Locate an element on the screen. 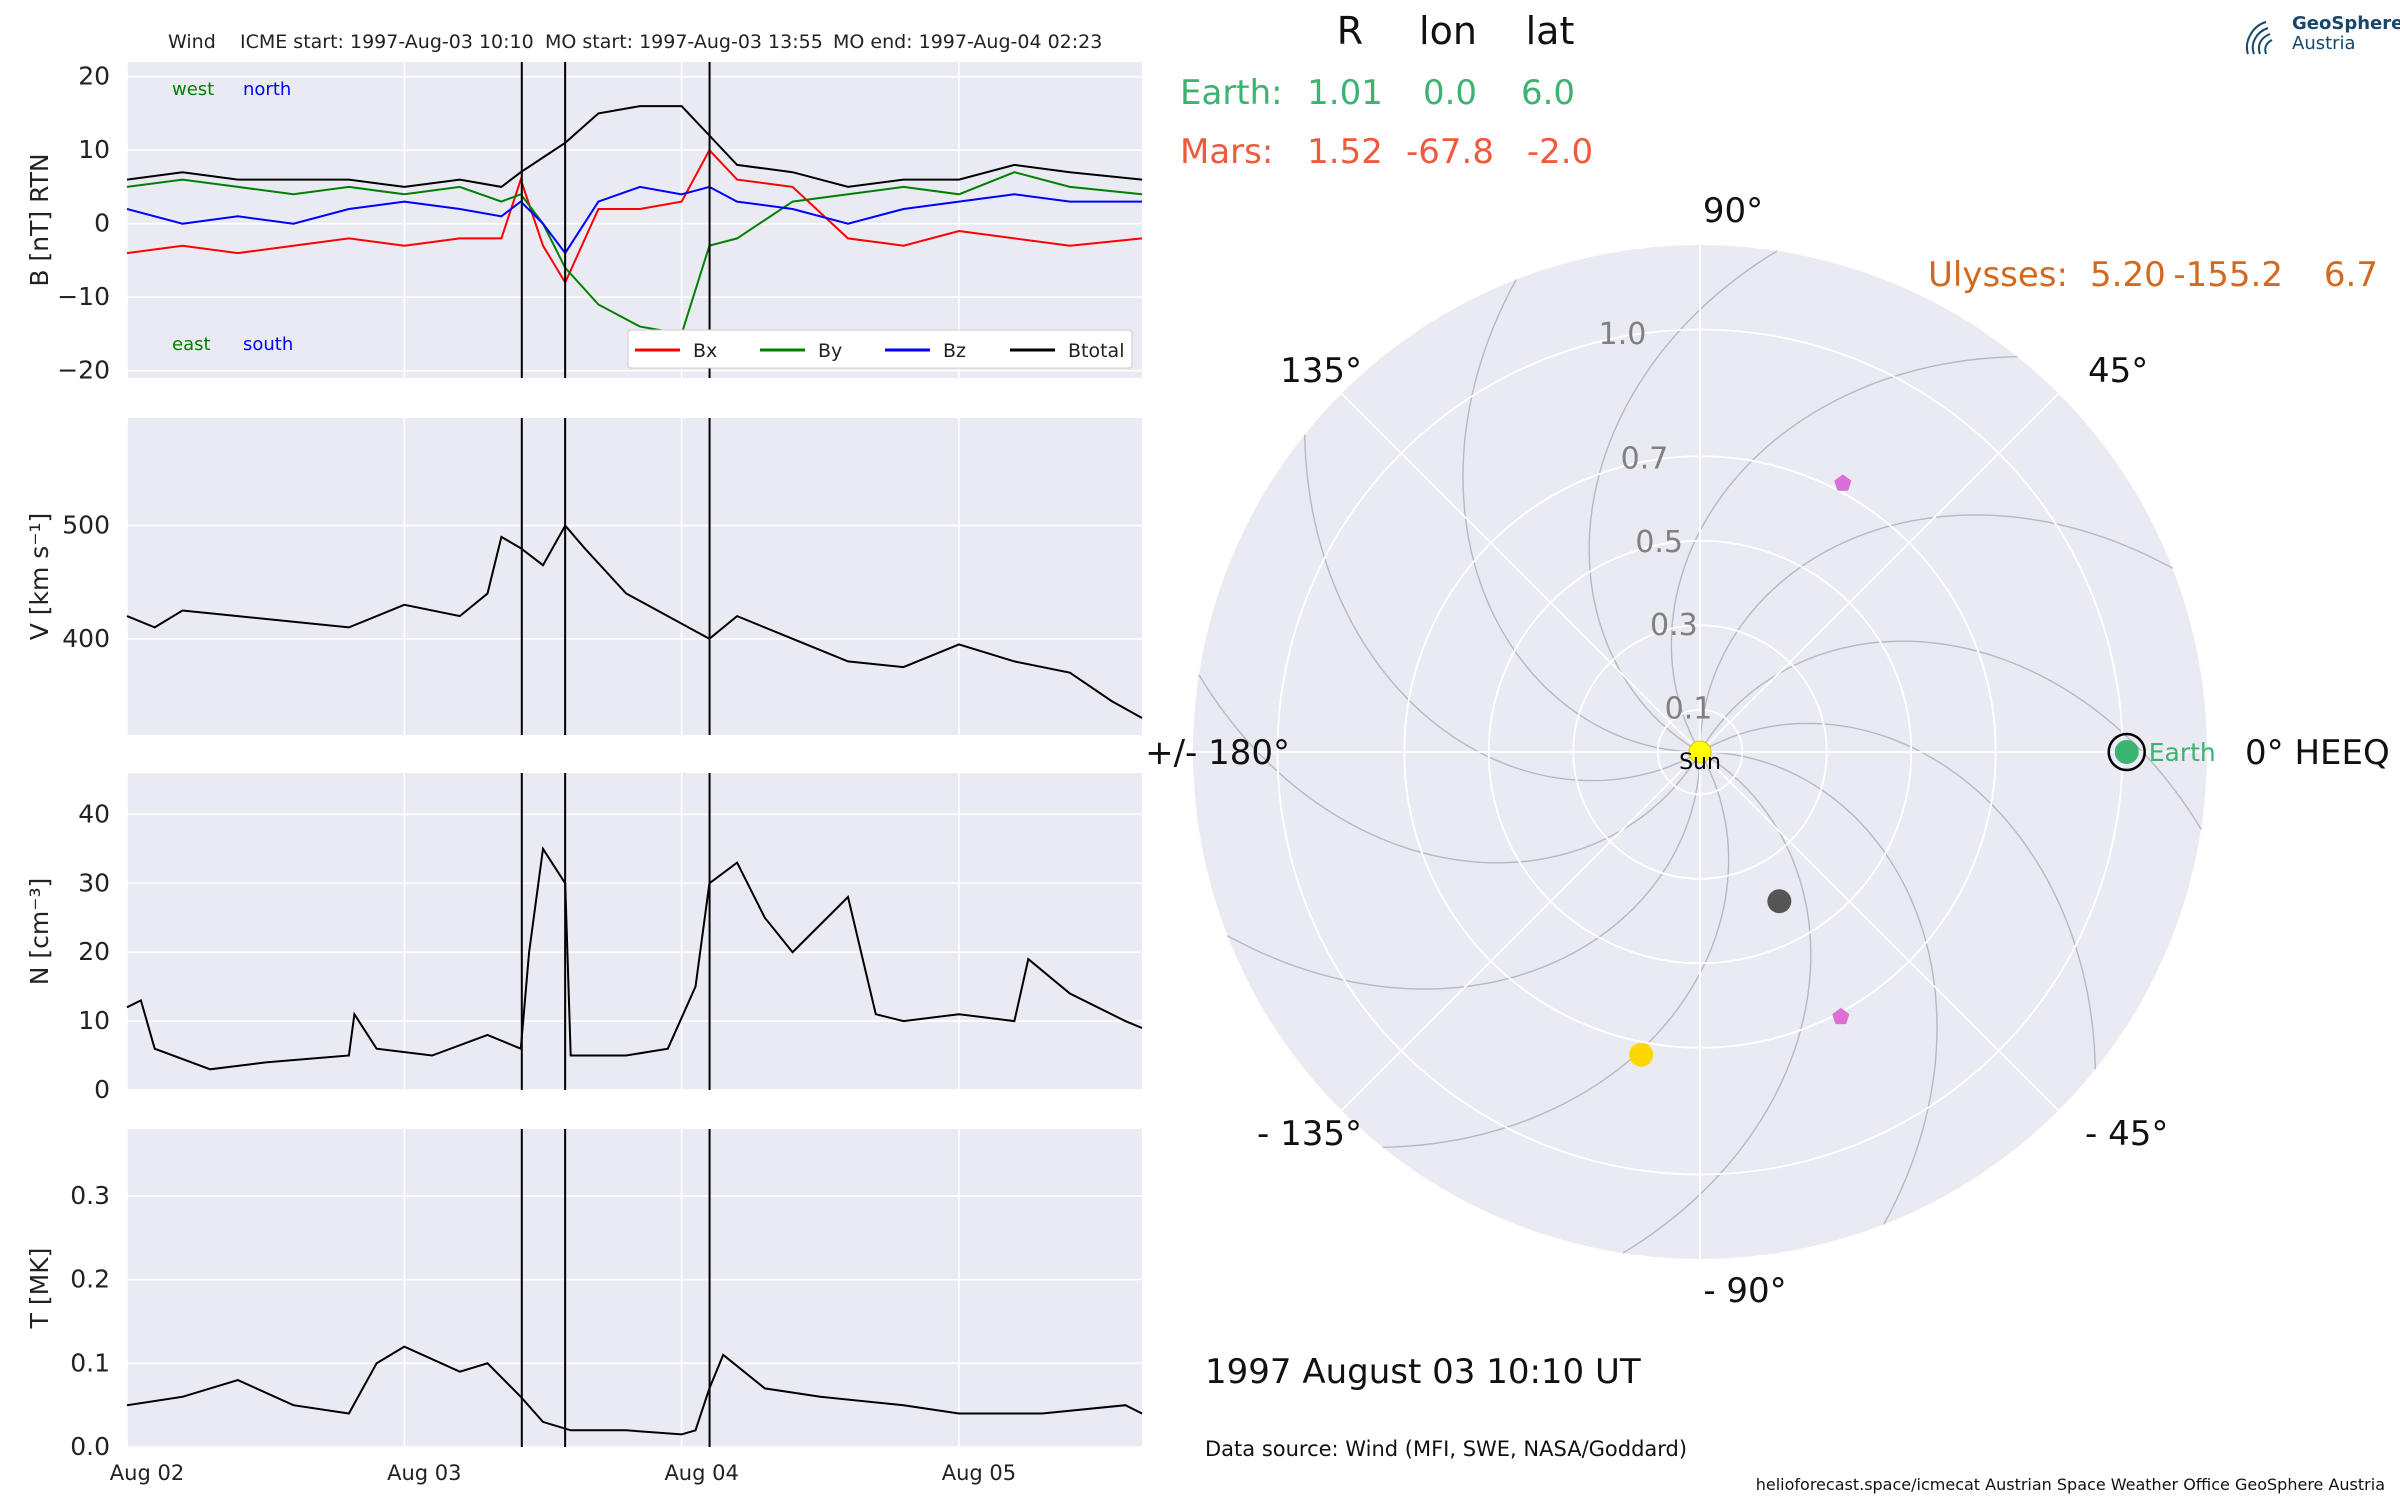 The width and height of the screenshot is (2400, 1500). sun-marker is located at coordinates (1700, 752).